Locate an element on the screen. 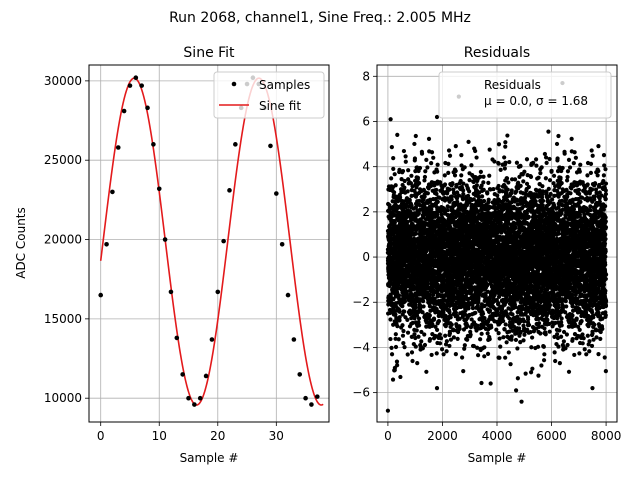 The image size is (640, 480). legend-sinefit-label: Sine fit is located at coordinates (280, 106).